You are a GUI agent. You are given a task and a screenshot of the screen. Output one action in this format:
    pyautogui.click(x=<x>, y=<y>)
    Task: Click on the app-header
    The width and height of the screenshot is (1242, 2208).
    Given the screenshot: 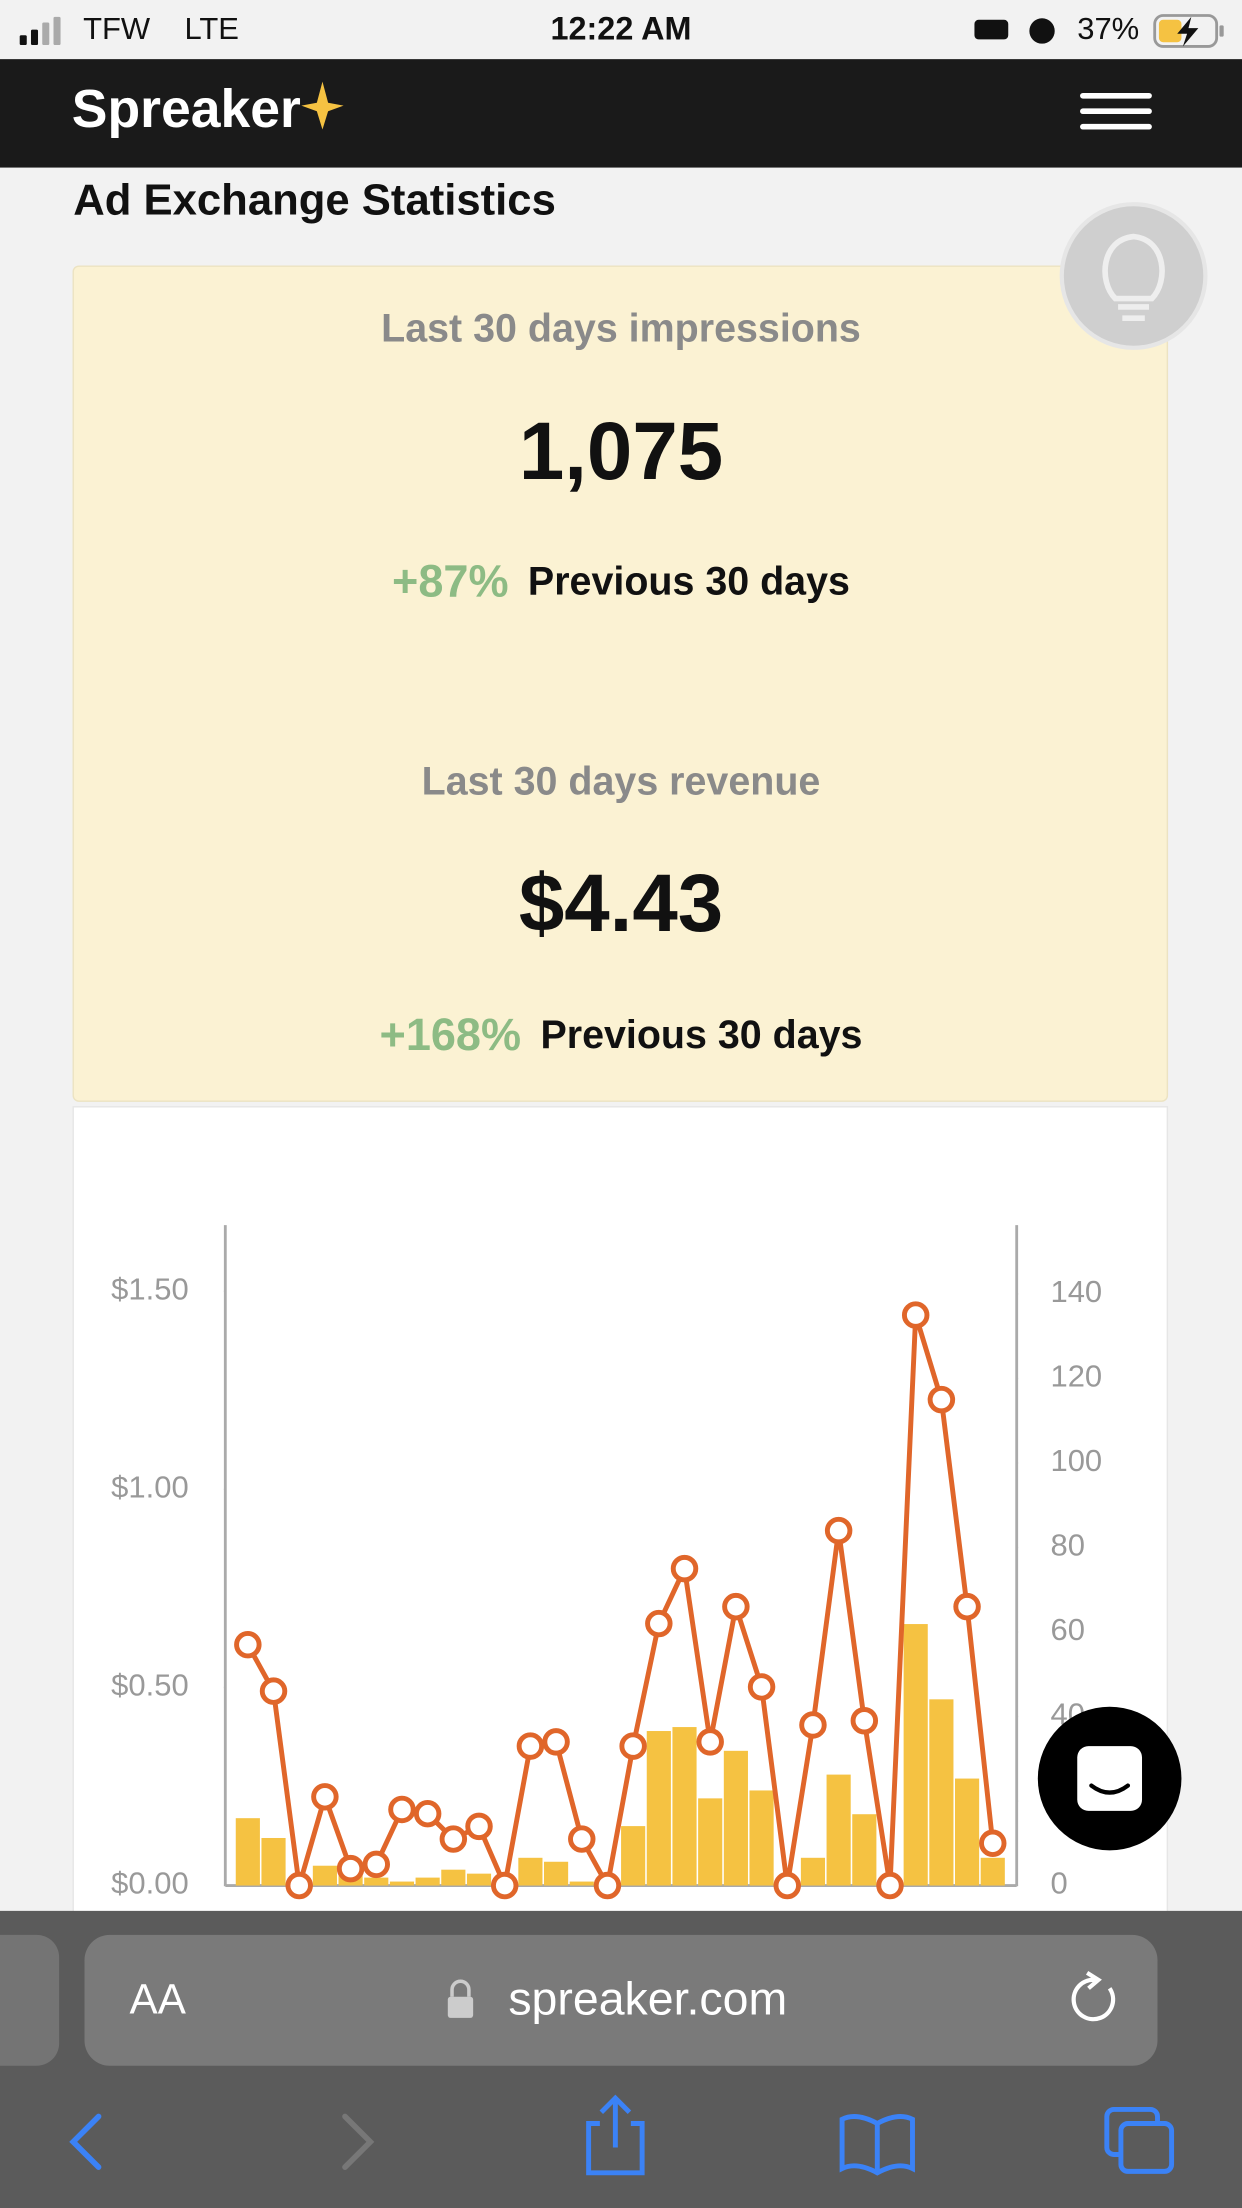 What is the action you would take?
    pyautogui.click(x=621, y=113)
    